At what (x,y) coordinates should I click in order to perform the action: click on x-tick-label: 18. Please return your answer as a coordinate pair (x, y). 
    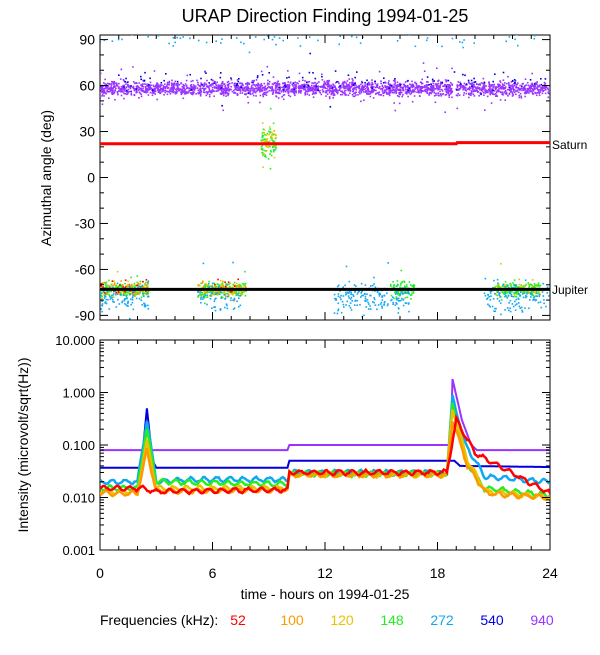
    Looking at the image, I should click on (438, 573).